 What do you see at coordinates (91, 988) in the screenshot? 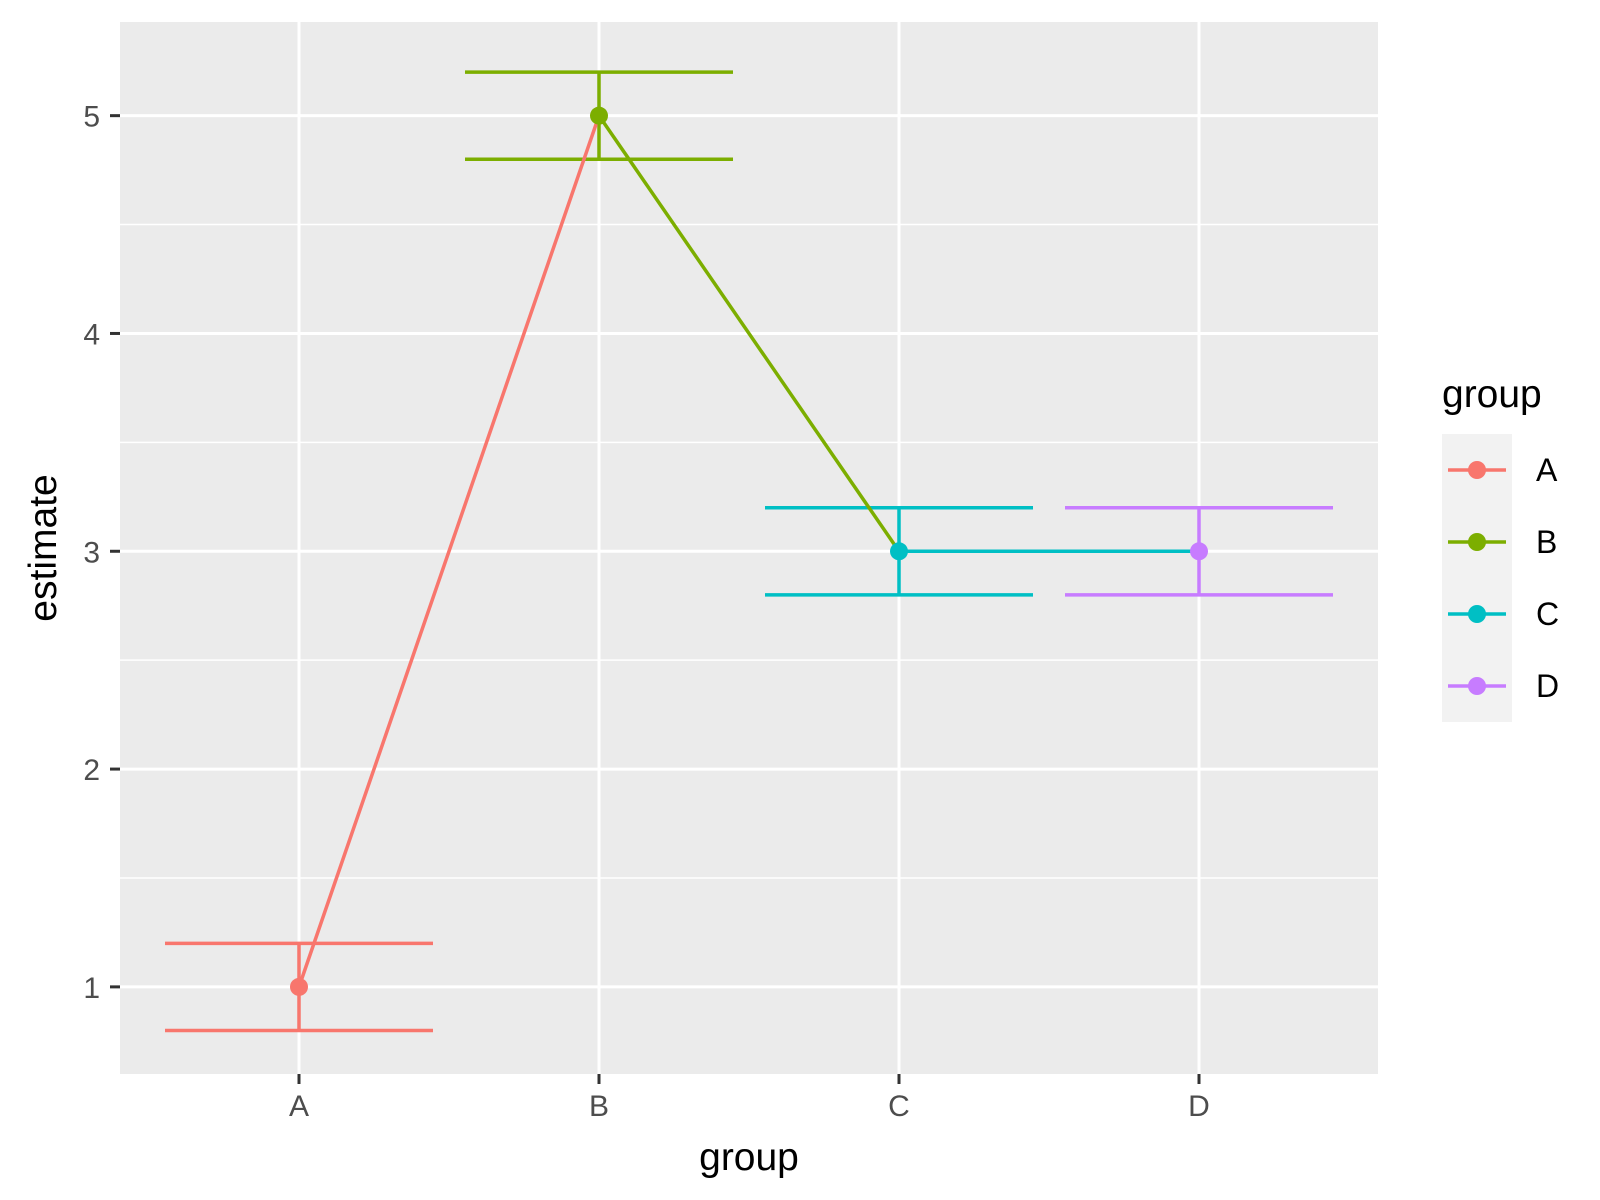
I see `y-tick-label: 1` at bounding box center [91, 988].